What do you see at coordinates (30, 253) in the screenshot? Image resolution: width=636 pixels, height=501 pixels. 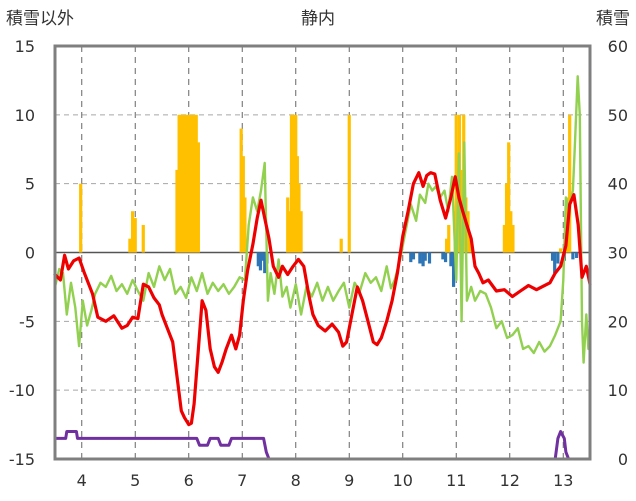 I see `y-tick-label: 0` at bounding box center [30, 253].